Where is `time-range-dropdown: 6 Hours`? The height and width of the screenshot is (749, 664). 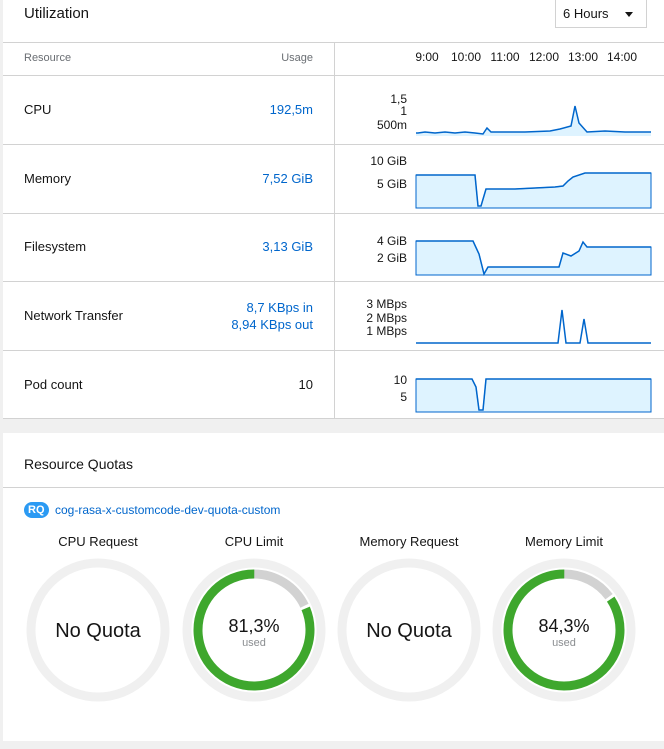 time-range-dropdown: 6 Hours is located at coordinates (601, 14).